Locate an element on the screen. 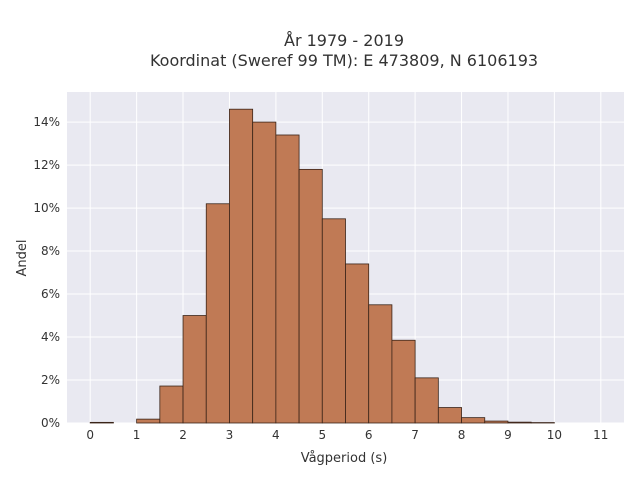 This screenshot has height=480, width=640. x-tick-label: 5 is located at coordinates (322, 435).